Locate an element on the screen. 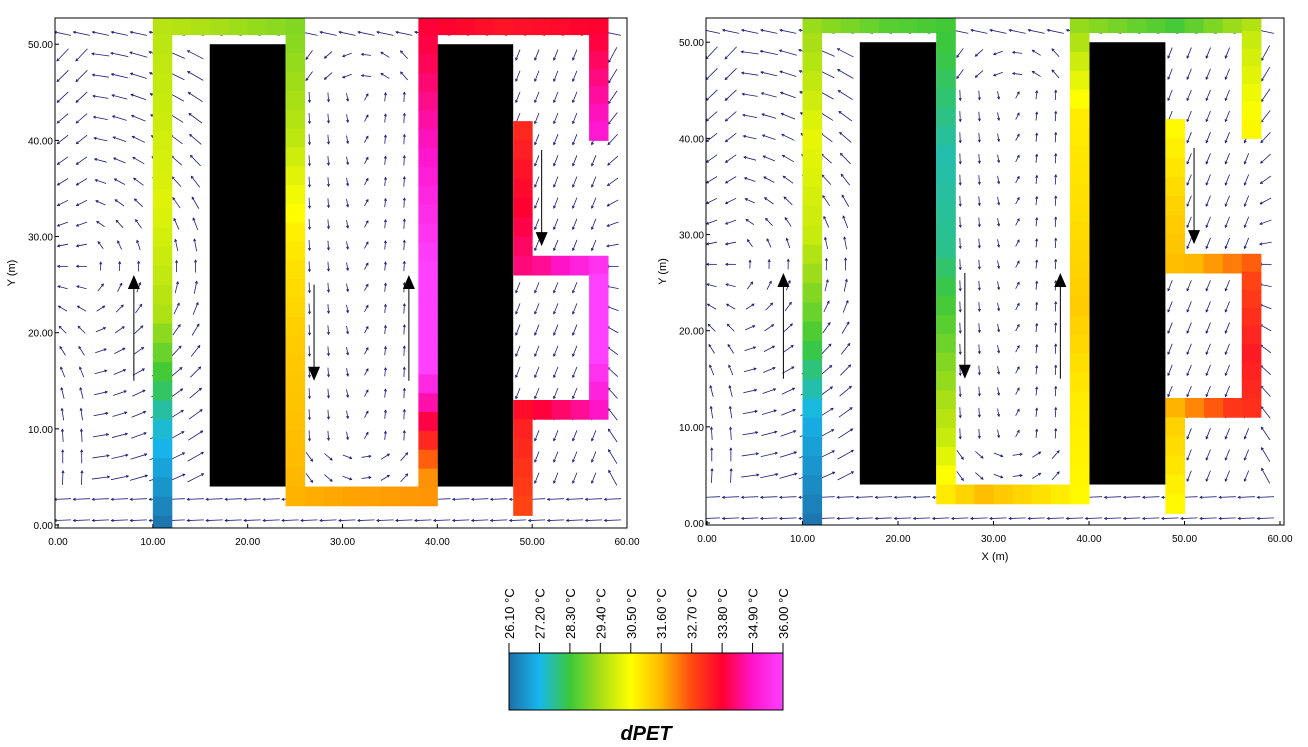  colorbar-tick-label: 36.00 °C is located at coordinates (783, 613).